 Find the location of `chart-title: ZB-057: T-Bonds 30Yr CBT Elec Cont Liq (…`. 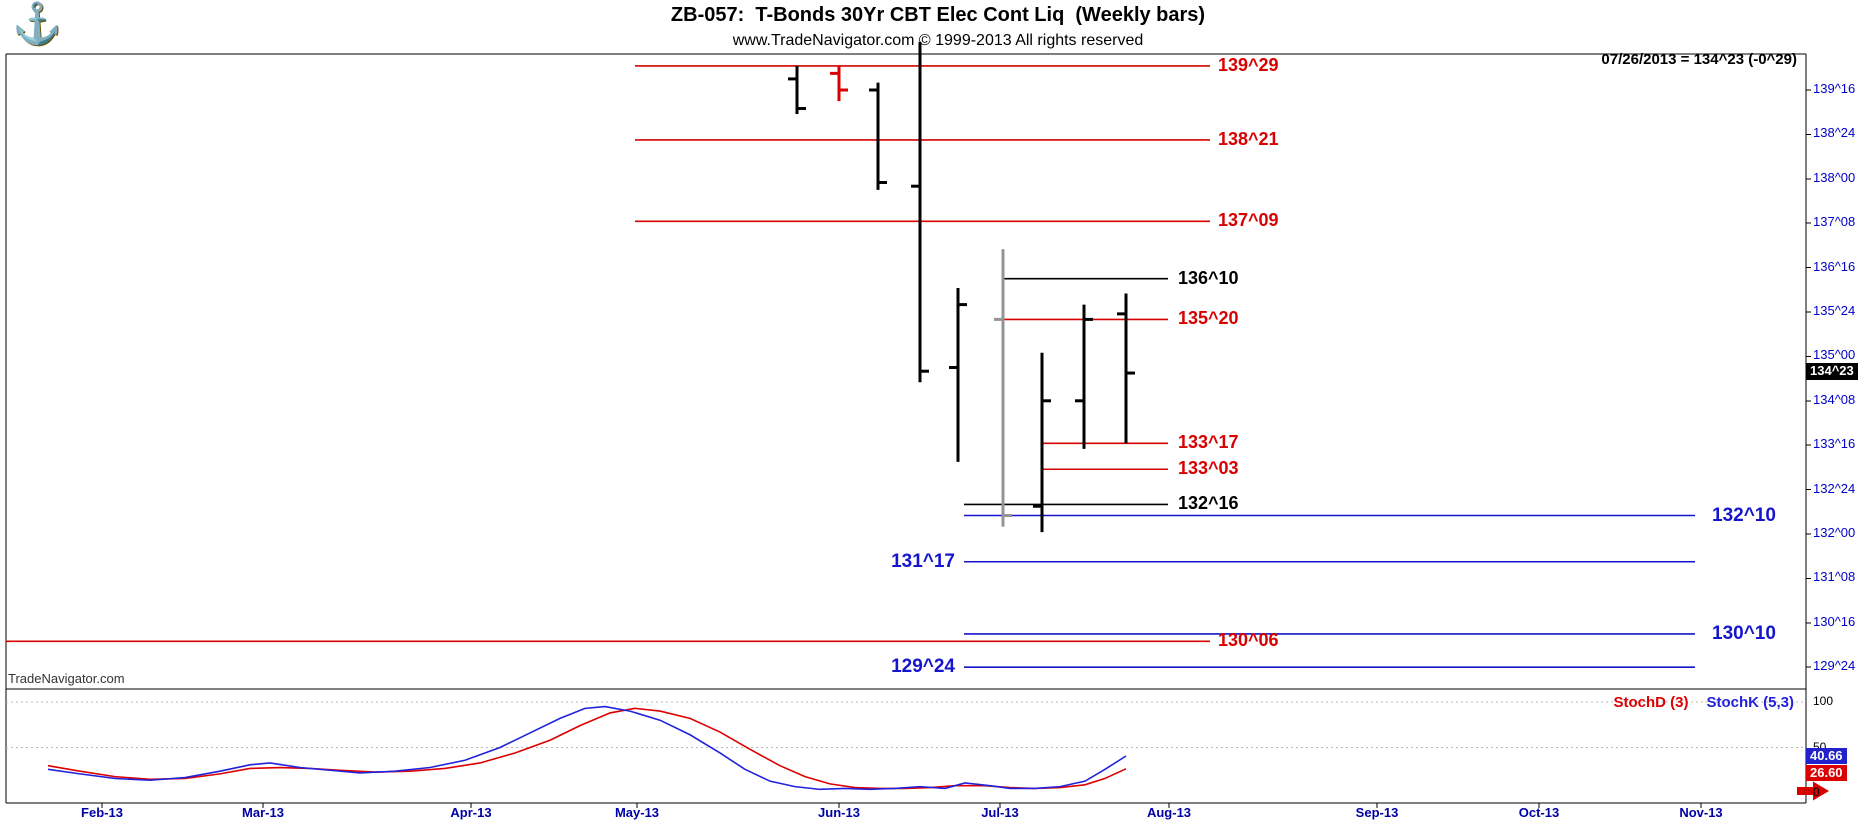

chart-title: ZB-057: T-Bonds 30Yr CBT Elec Cont Liq (… is located at coordinates (938, 15).